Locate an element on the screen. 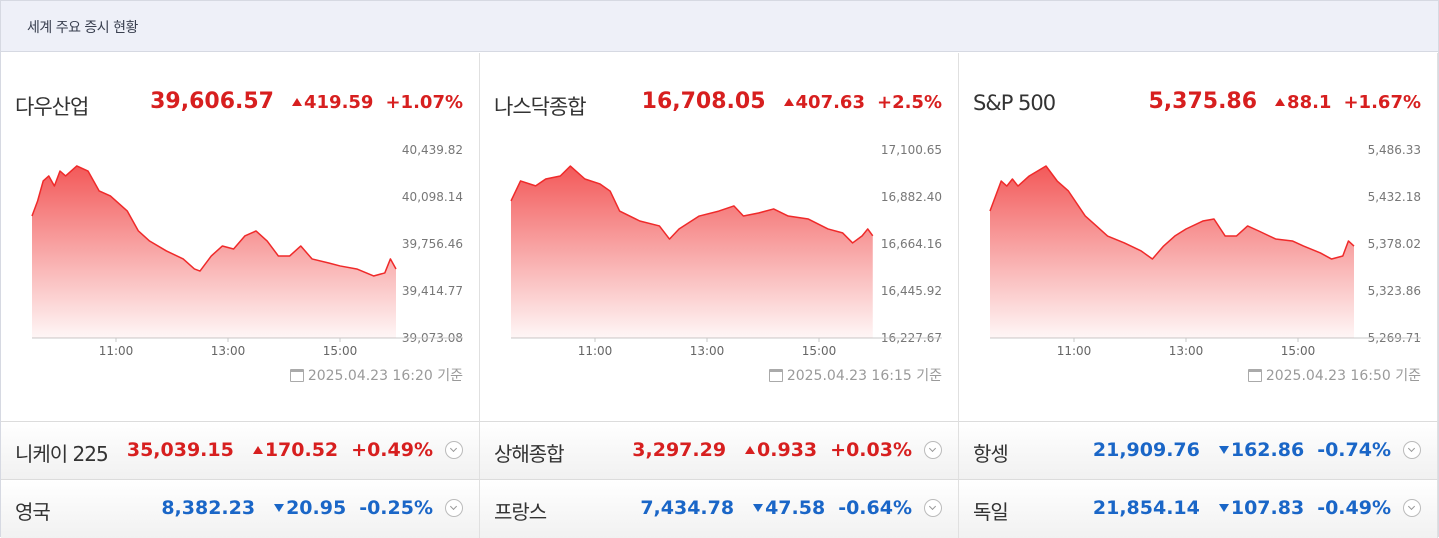 Image resolution: width=1439 pixels, height=538 pixels. index-change: 88.1 is located at coordinates (1303, 102).